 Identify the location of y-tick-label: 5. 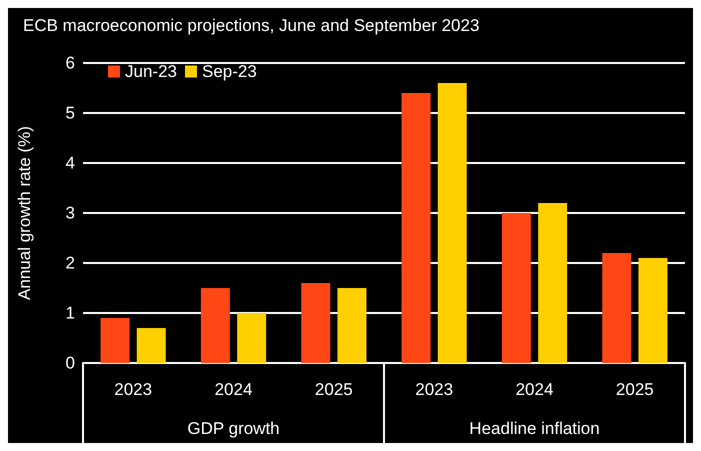
(70, 113).